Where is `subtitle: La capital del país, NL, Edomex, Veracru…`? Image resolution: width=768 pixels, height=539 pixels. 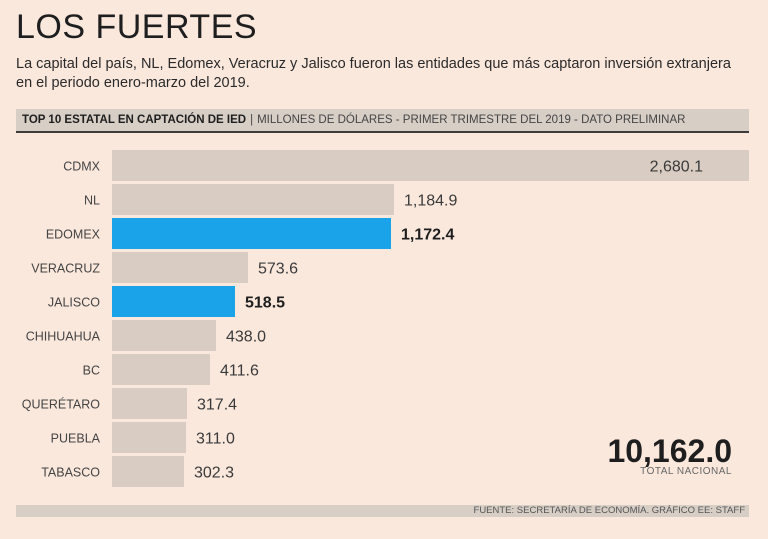 subtitle: La capital del país, NL, Edomex, Veracru… is located at coordinates (373, 73).